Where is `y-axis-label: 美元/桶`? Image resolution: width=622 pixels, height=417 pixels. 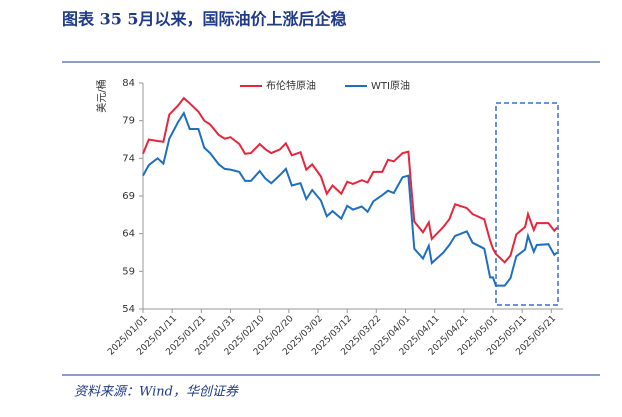
y-axis-label: 美元/桶 is located at coordinates (101, 95).